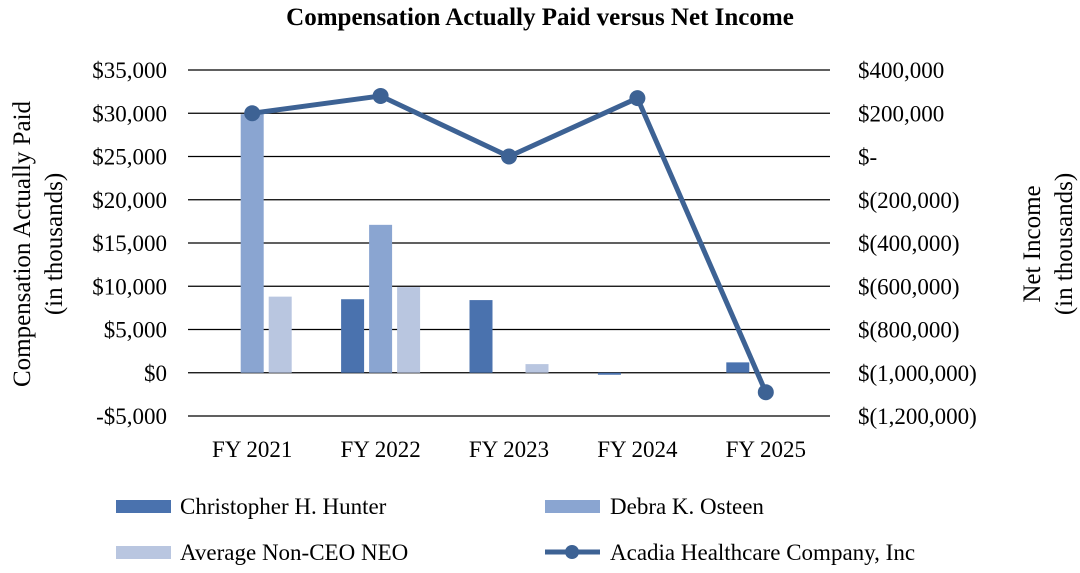 The image size is (1080, 573). Describe the element at coordinates (252, 113) in the screenshot. I see `net-income-point-fy-2021` at that location.